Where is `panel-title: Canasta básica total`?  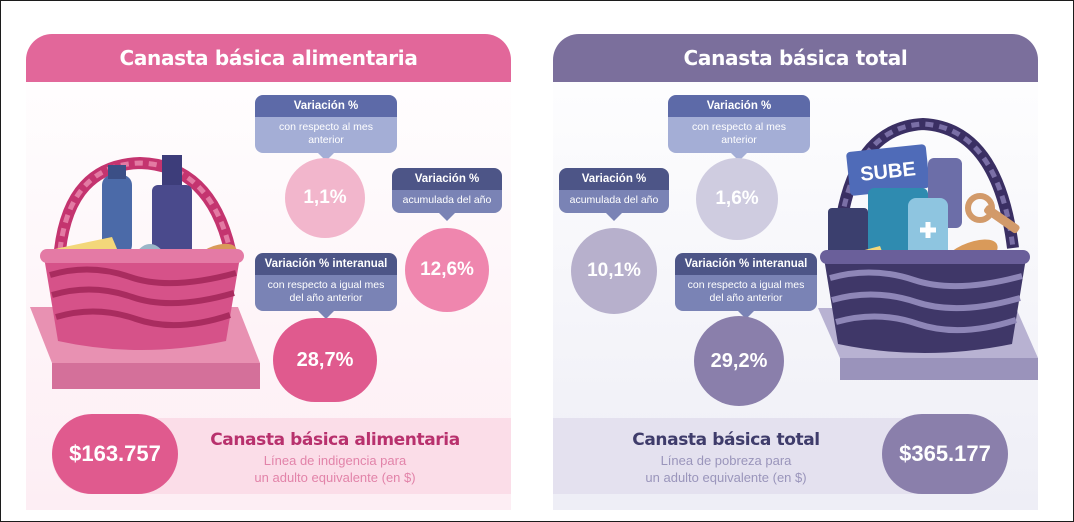
panel-title: Canasta básica total is located at coordinates (795, 58).